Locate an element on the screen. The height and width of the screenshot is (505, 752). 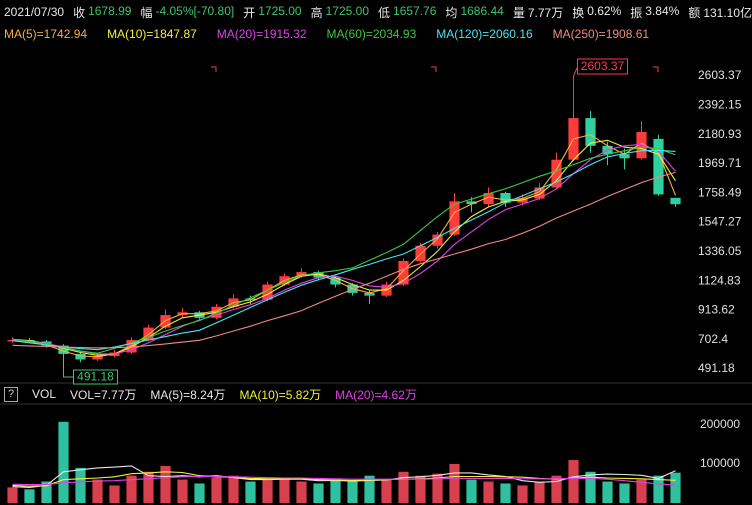
legend-entry: MA(5)=1742.94 is located at coordinates (46, 34).